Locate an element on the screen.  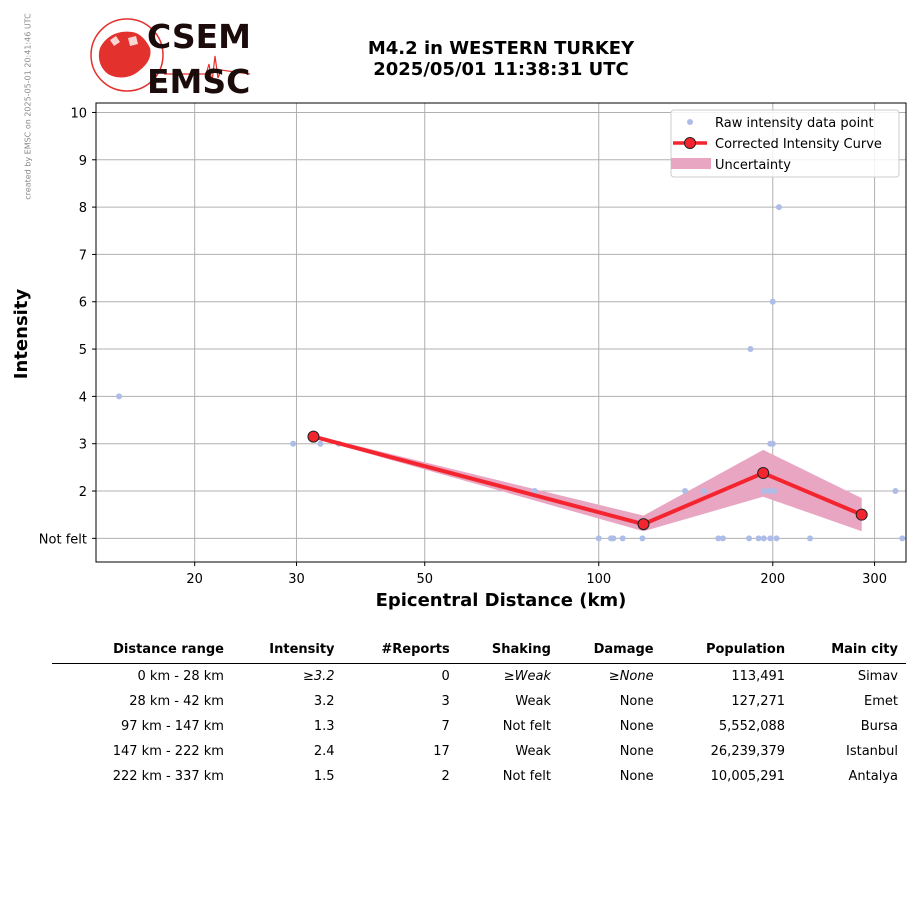
table-cell: 113,491 is located at coordinates (758, 676).